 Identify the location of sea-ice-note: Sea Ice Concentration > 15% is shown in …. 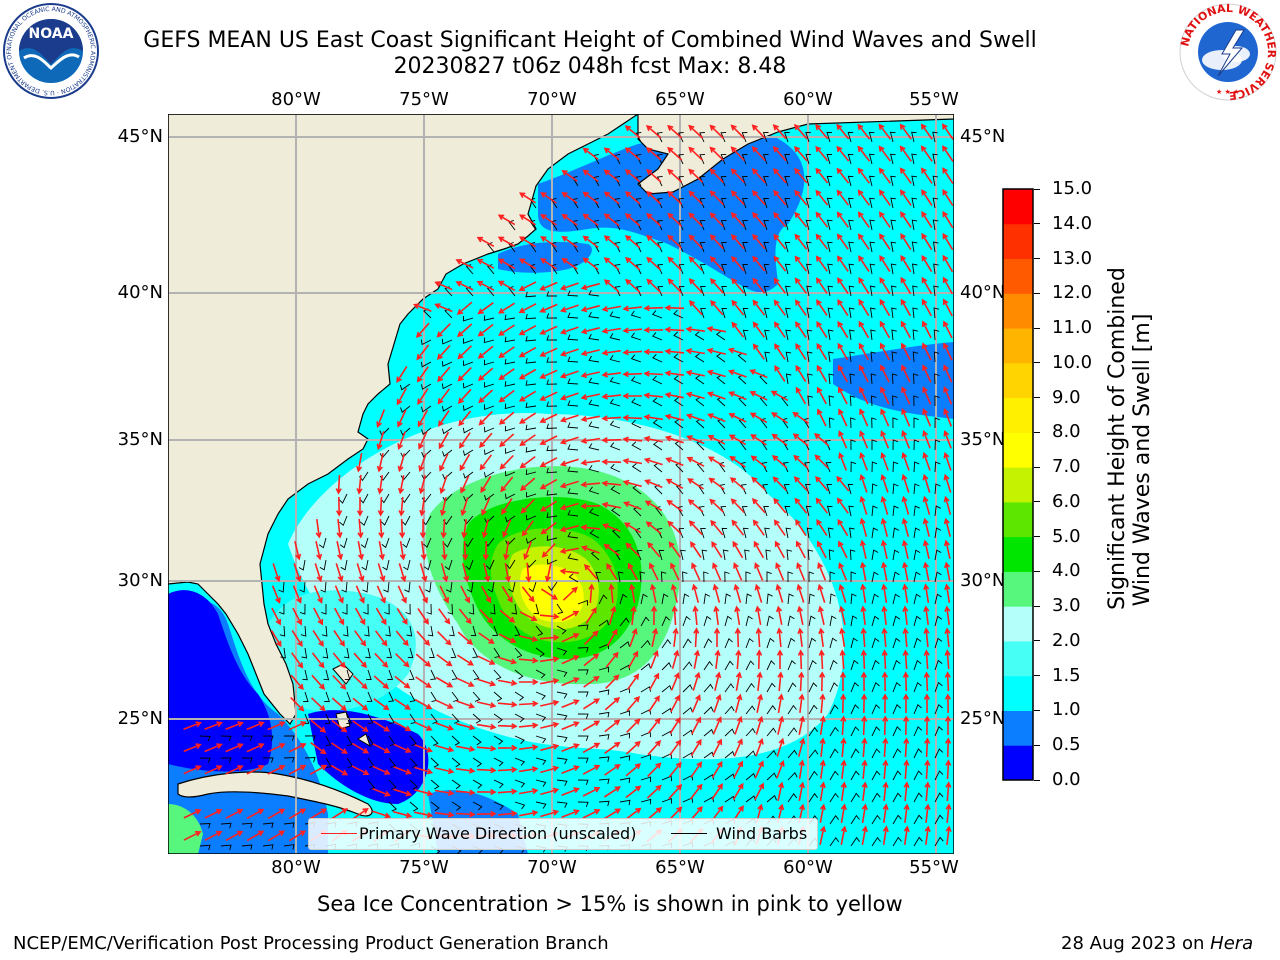
(610, 904).